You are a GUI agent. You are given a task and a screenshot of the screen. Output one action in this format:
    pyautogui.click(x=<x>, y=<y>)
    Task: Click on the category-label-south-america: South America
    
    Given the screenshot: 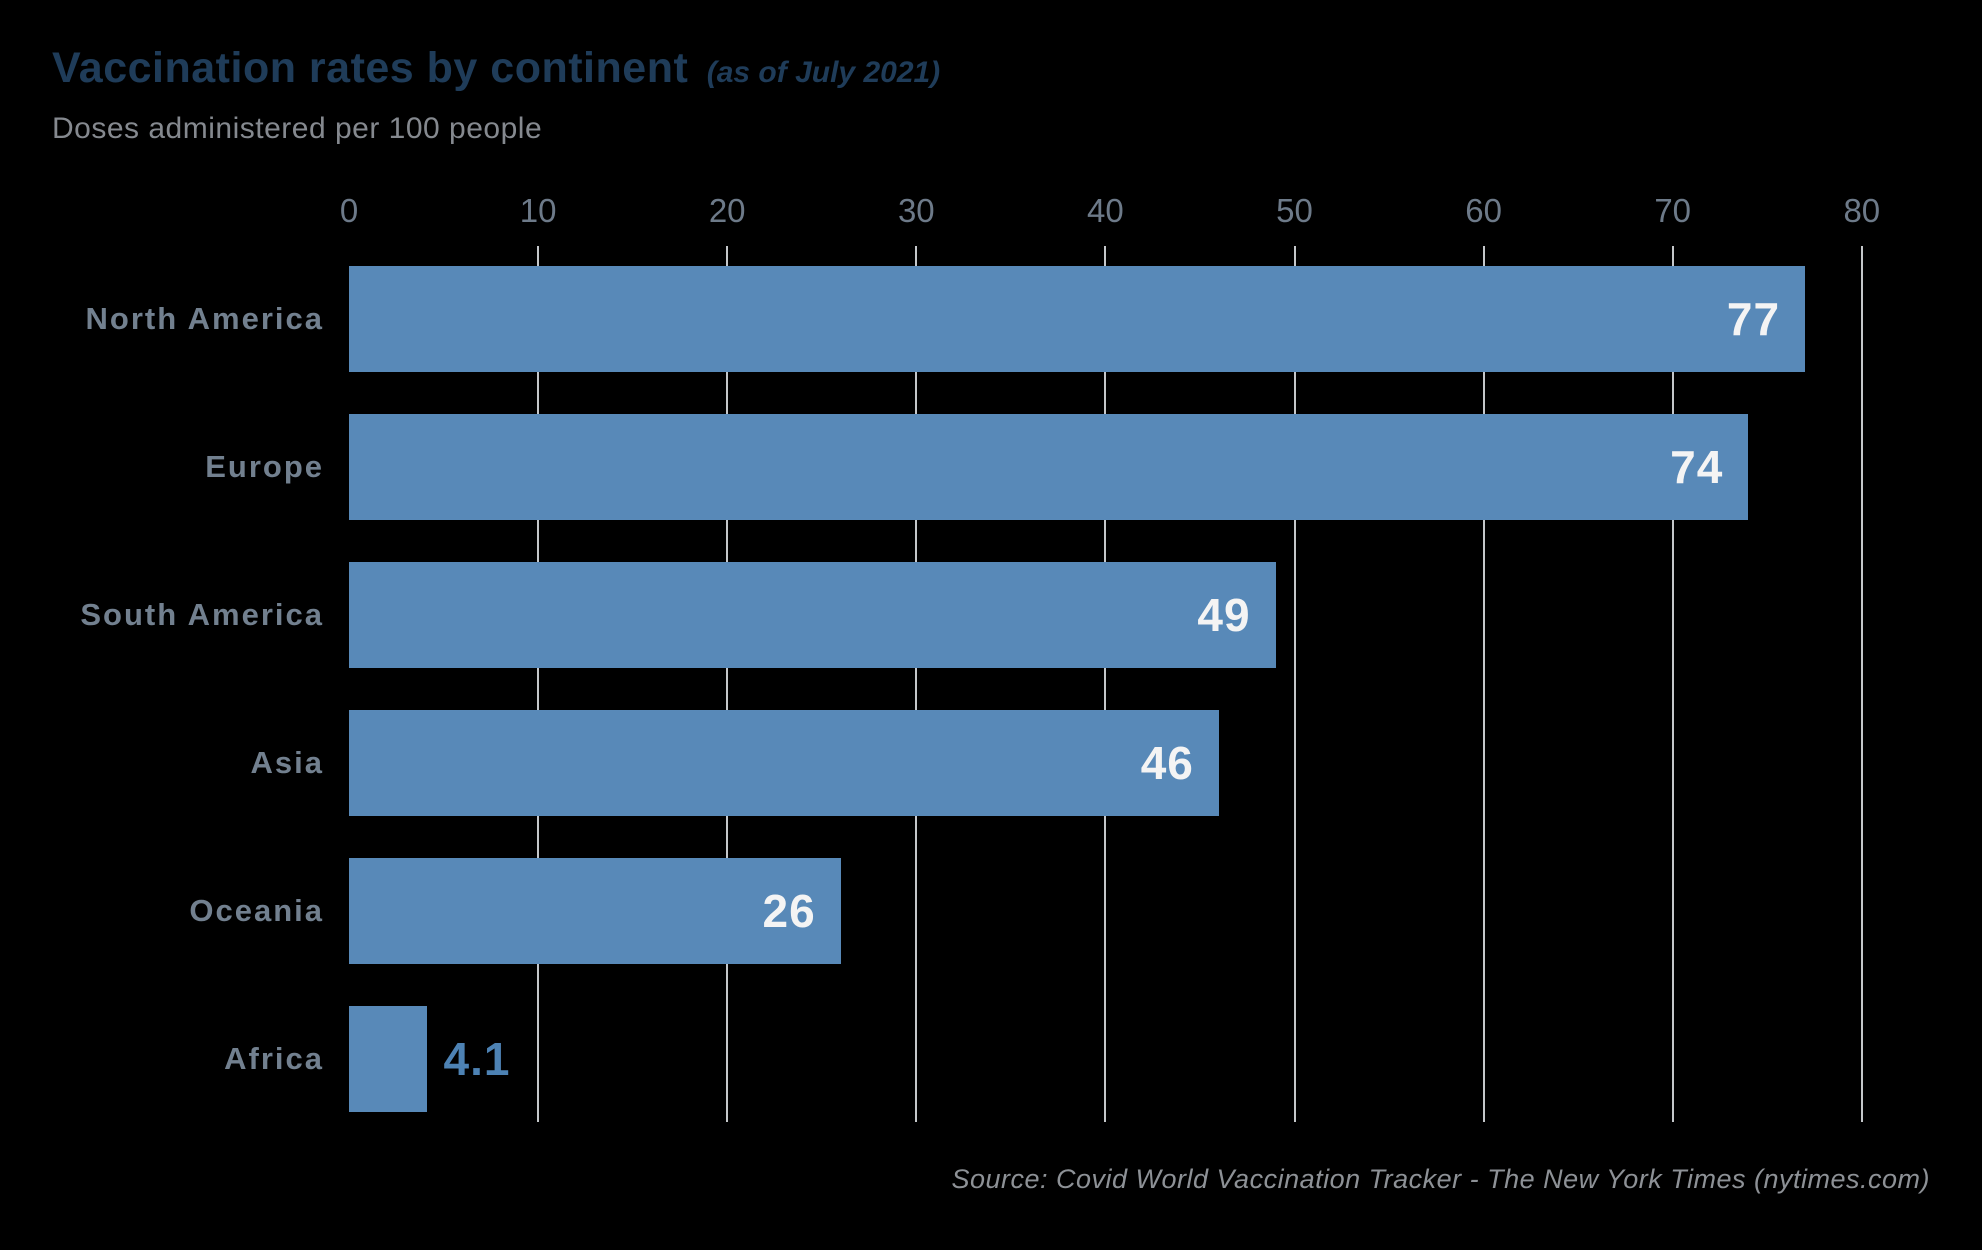 What is the action you would take?
    pyautogui.click(x=202, y=614)
    